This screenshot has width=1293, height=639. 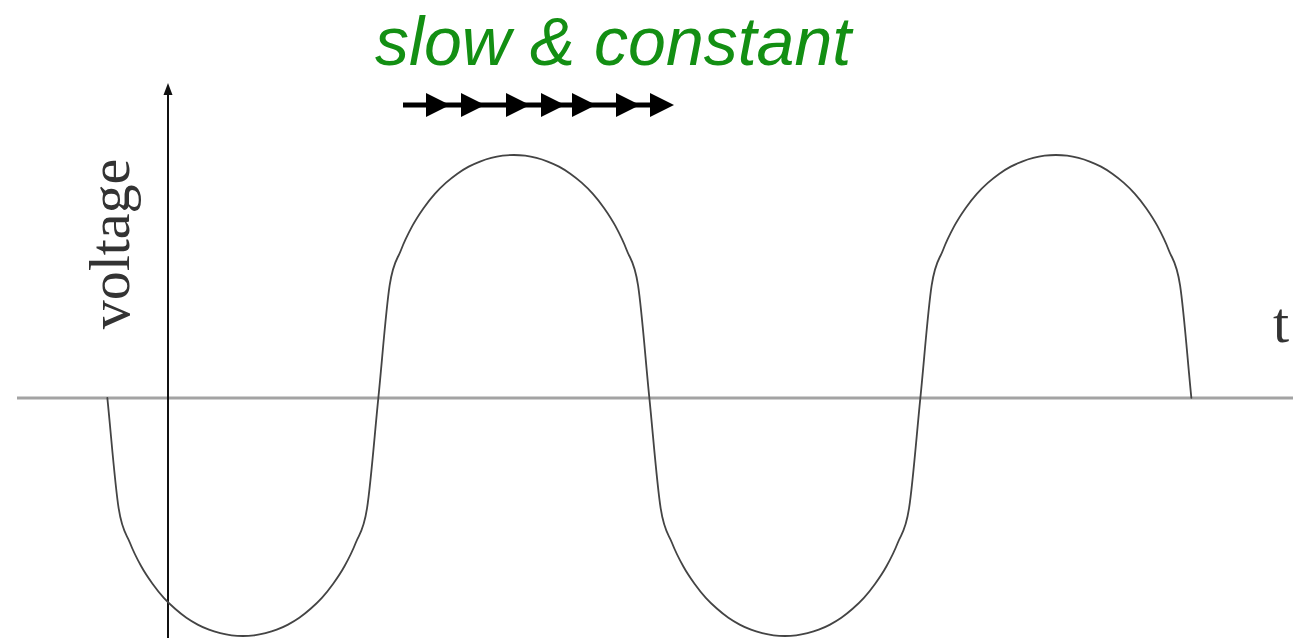 I want to click on y-axis-title: voltage, so click(x=109, y=244).